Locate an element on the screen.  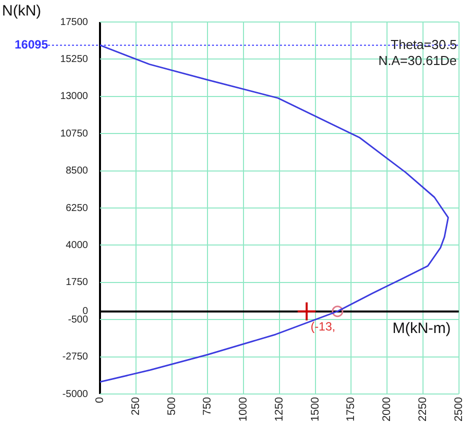
y-tick-label: 1750 is located at coordinates (77, 282).